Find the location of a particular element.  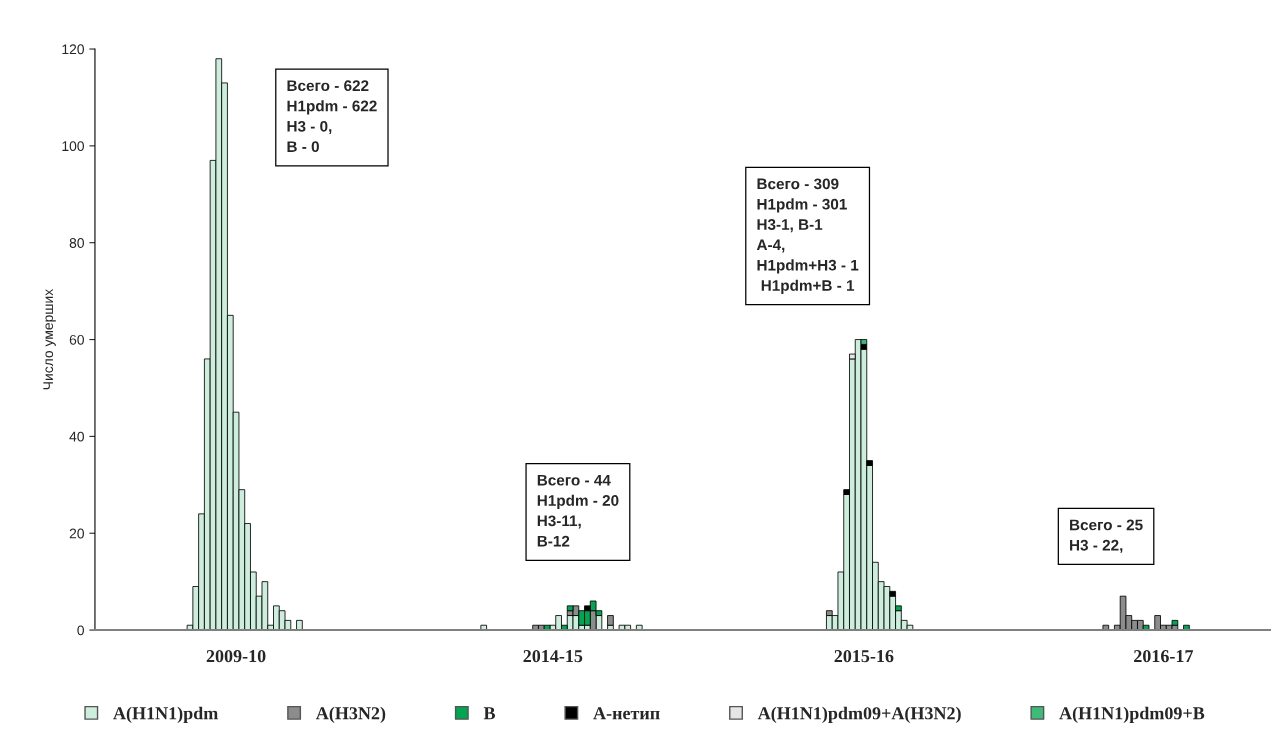

y-tick-label: 120 is located at coordinates (73, 49).